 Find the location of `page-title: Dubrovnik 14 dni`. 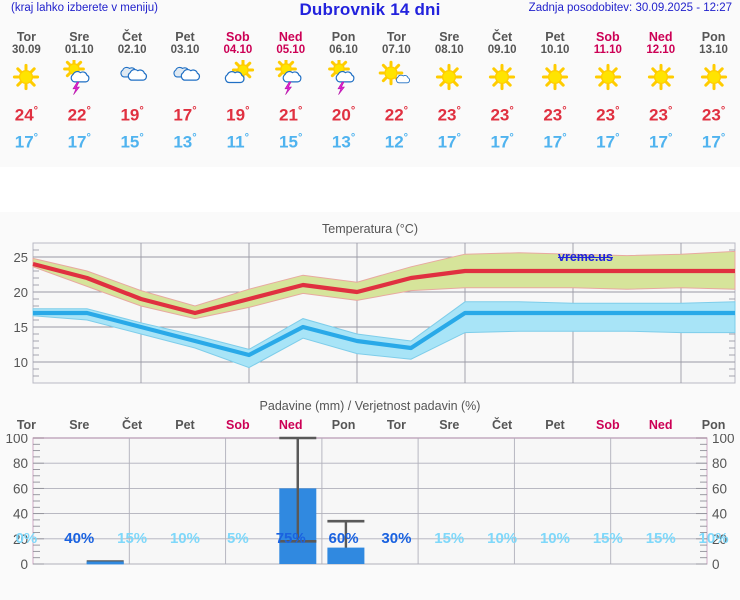

page-title: Dubrovnik 14 dni is located at coordinates (370, 9).